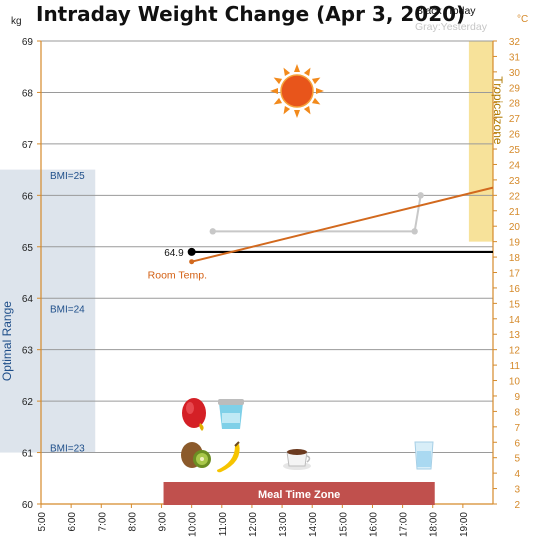 The width and height of the screenshot is (539, 540). What do you see at coordinates (373, 524) in the screenshot?
I see `x-tick-label: 16:00` at bounding box center [373, 524].